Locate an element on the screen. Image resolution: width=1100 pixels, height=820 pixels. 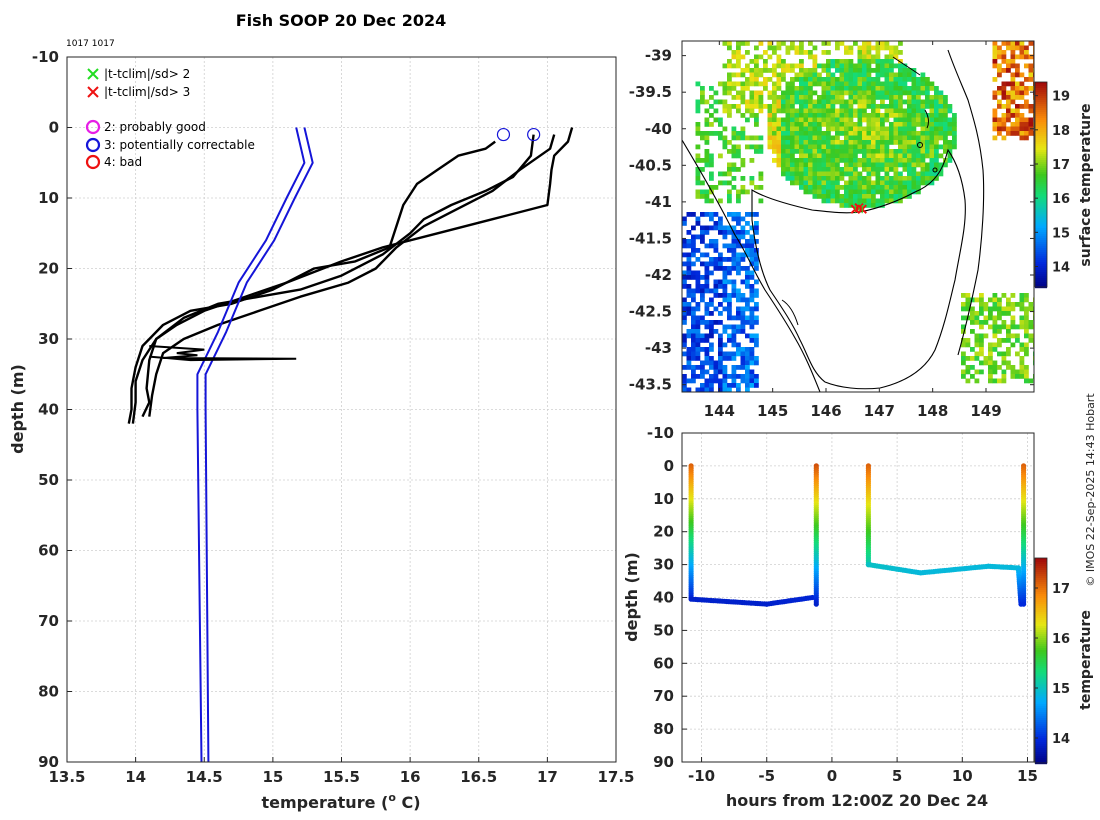
map-x-ticks: 144 145 146 147 148 149 is located at coordinates (853, 230).